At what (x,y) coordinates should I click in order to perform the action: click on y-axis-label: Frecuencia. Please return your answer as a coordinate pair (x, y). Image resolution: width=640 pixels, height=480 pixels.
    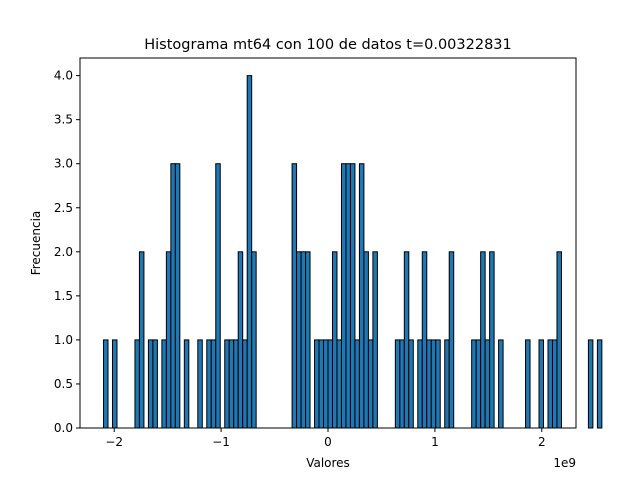
    Looking at the image, I should click on (36, 243).